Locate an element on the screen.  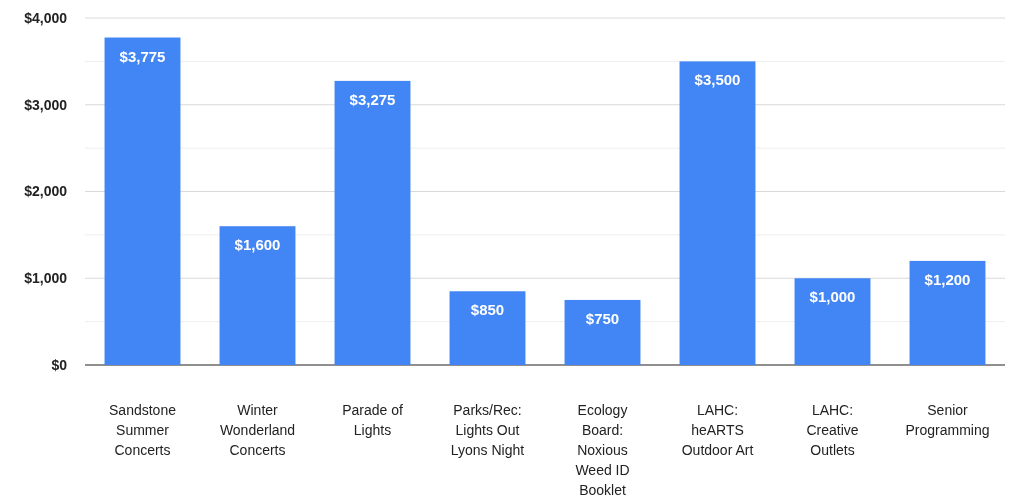
y-tick-label: $4,000 is located at coordinates (46, 17).